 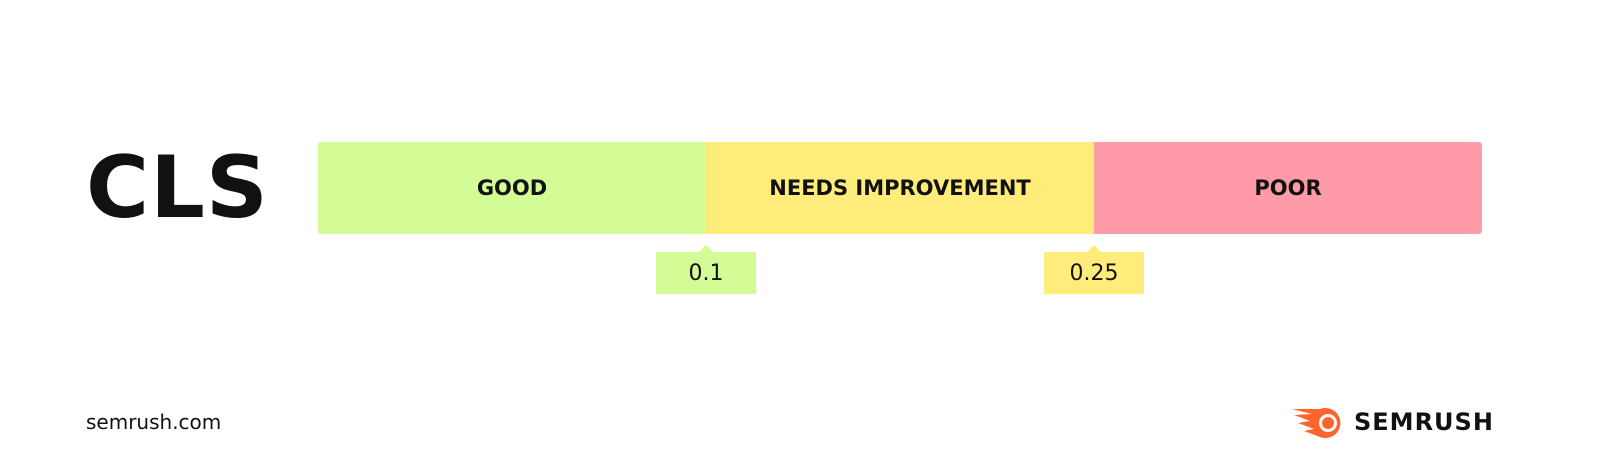 I want to click on threshold-bar: GOOD NEEDS IMPROVEMENT POOR, so click(x=900, y=188).